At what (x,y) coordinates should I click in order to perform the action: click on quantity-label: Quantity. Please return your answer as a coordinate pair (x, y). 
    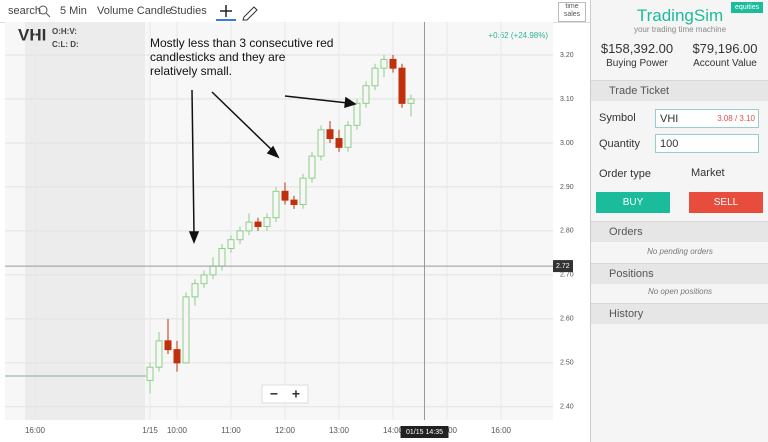
    Looking at the image, I should click on (619, 144).